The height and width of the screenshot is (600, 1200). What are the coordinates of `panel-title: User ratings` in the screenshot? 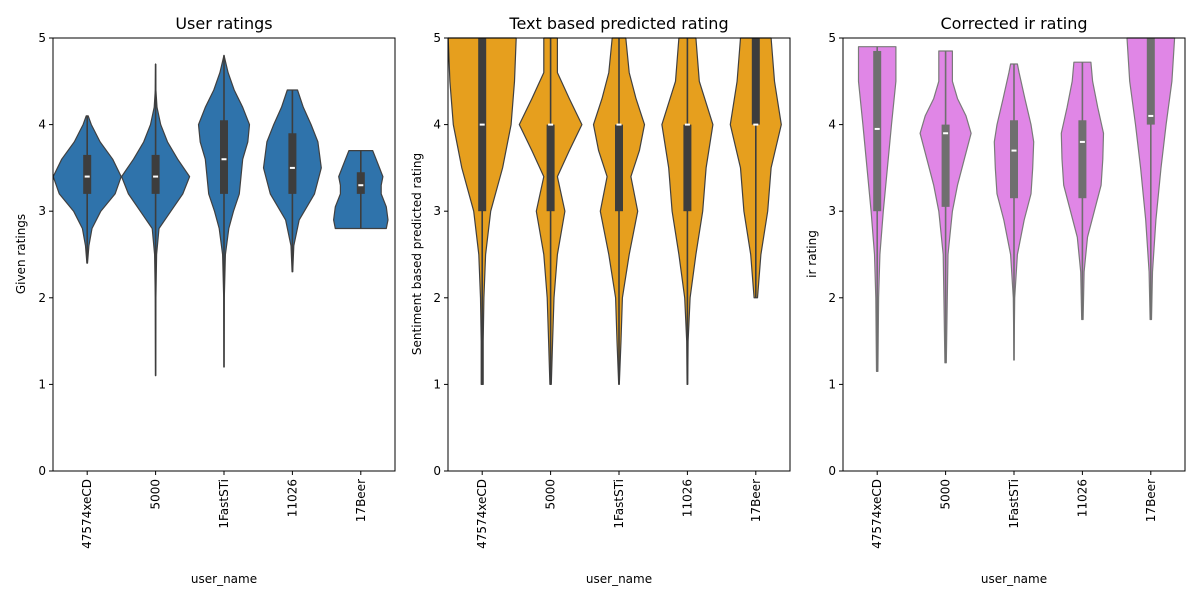 It's located at (223, 23).